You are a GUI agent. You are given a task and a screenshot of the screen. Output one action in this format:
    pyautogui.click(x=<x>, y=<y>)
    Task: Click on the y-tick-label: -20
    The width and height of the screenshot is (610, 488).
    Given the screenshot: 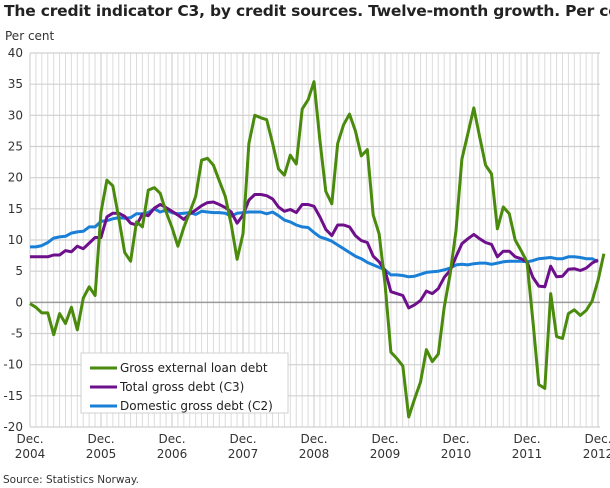 What is the action you would take?
    pyautogui.click(x=13, y=427)
    